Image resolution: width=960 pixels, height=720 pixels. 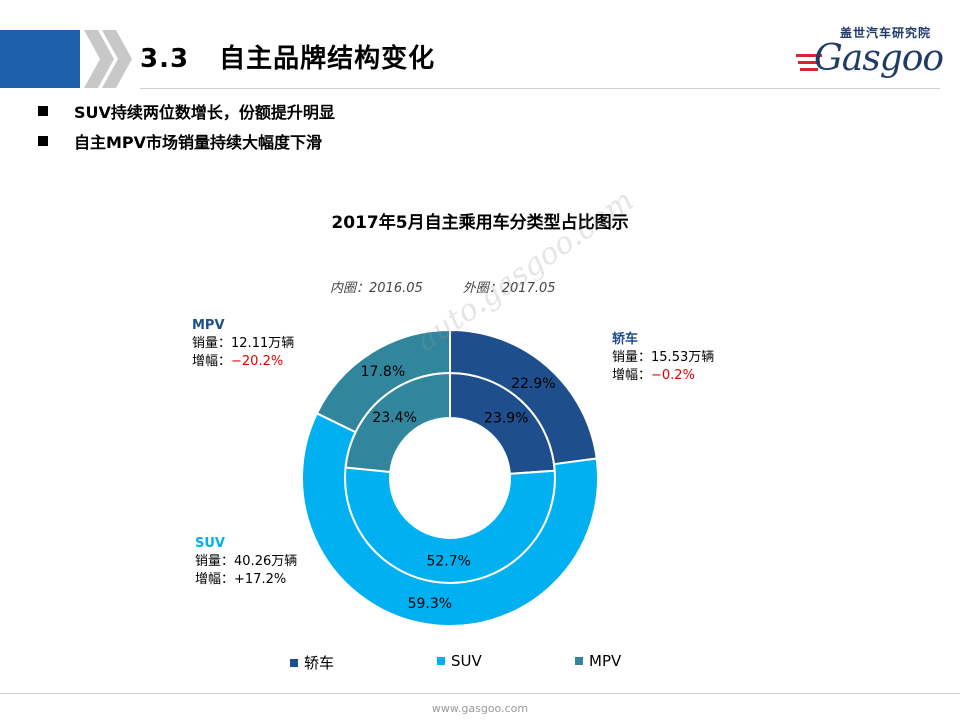 I want to click on header-divider, so click(x=540, y=88).